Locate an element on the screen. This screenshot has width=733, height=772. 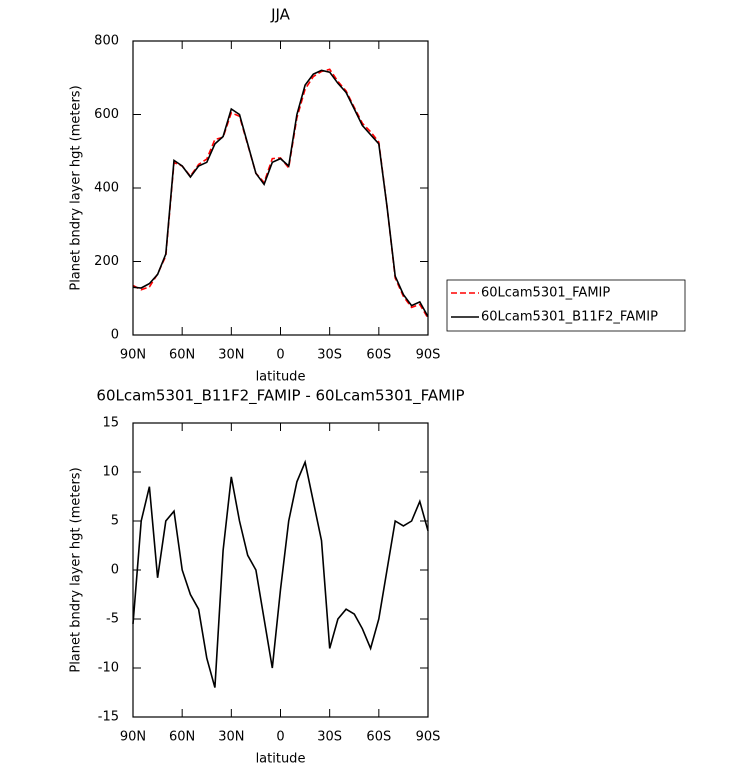
y-tick-label: 5 is located at coordinates (115, 521).